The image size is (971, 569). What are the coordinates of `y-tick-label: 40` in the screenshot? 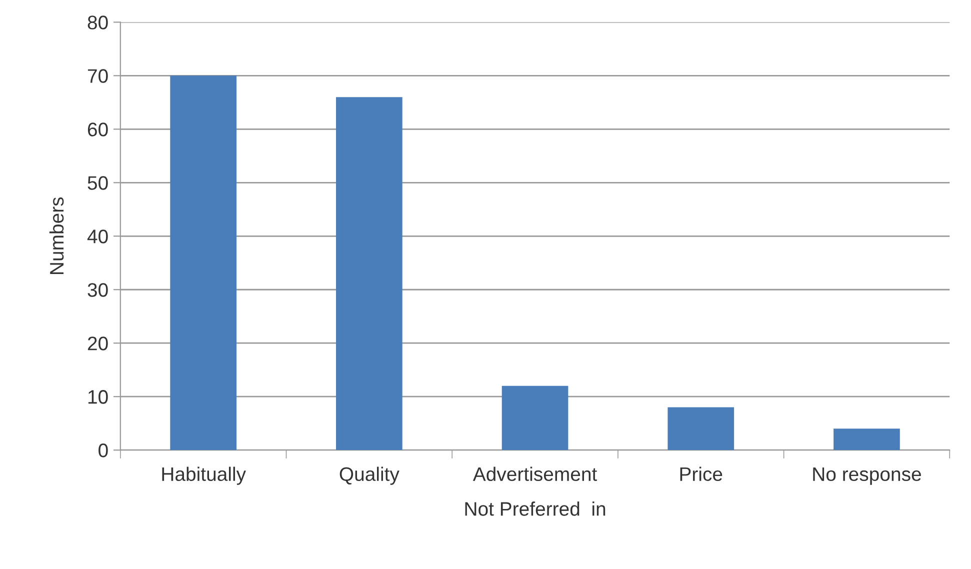 It's located at (97, 237).